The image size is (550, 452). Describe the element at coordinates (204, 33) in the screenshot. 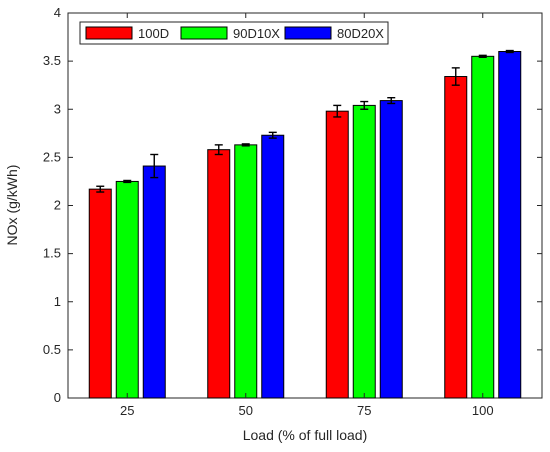

I see `legend-swatch-90D10X` at that location.